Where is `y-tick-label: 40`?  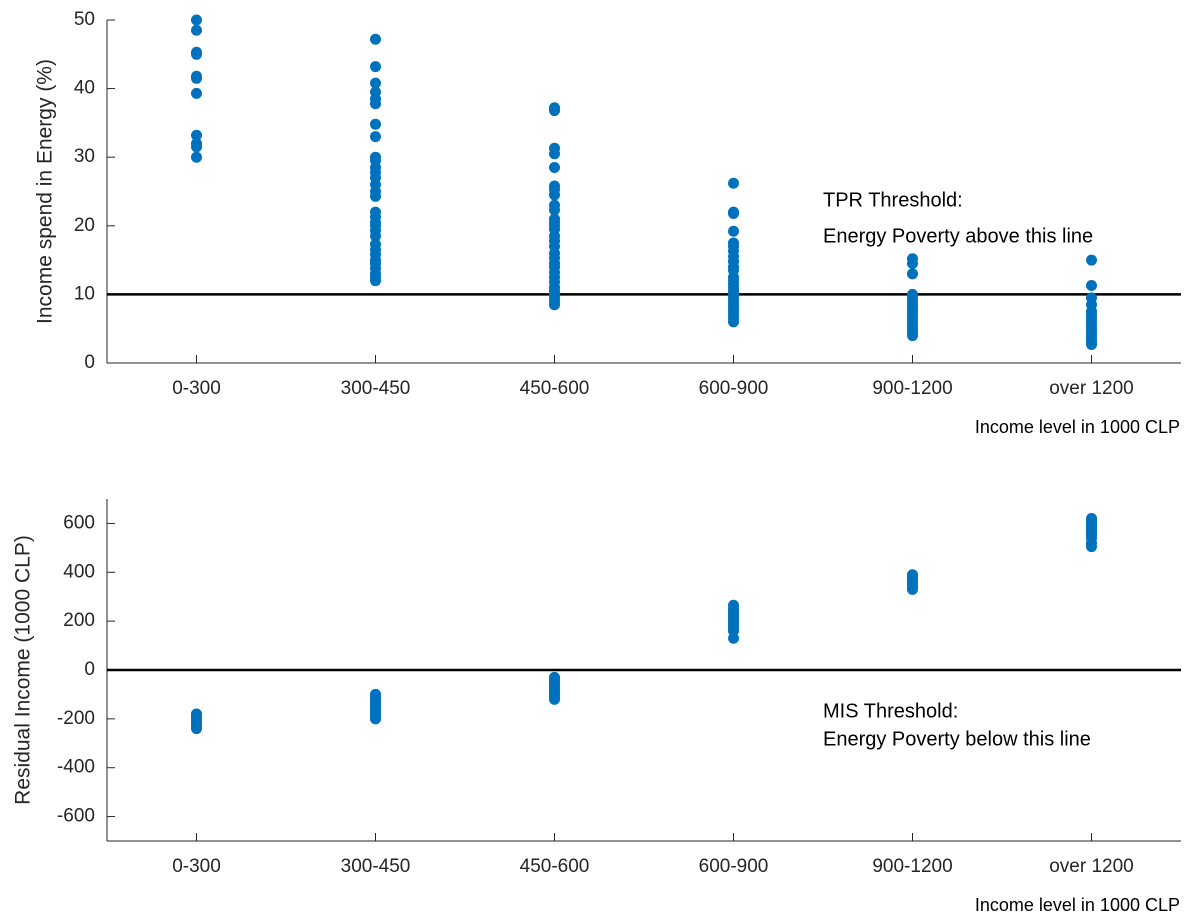 y-tick-label: 40 is located at coordinates (84, 88).